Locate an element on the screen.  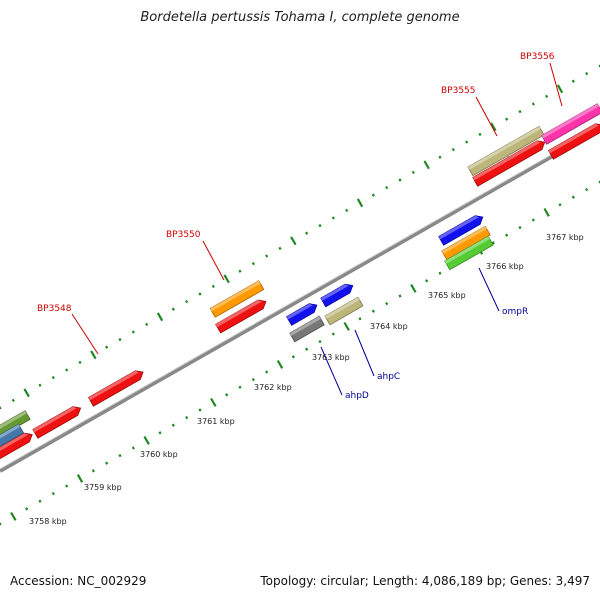
gene-lime-ompR is located at coordinates (469, 253).